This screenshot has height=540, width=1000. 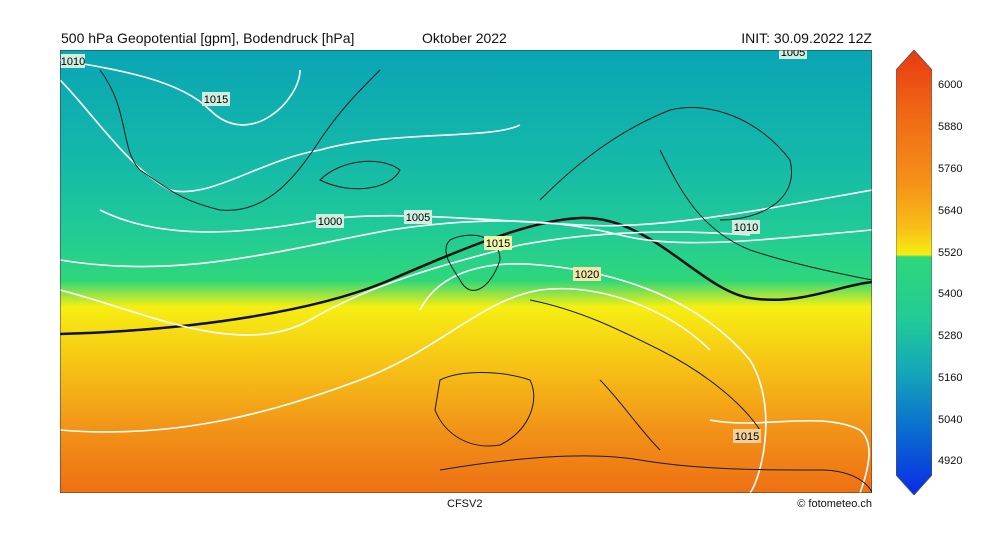 I want to click on scale-tick: 5880, so click(x=950, y=127).